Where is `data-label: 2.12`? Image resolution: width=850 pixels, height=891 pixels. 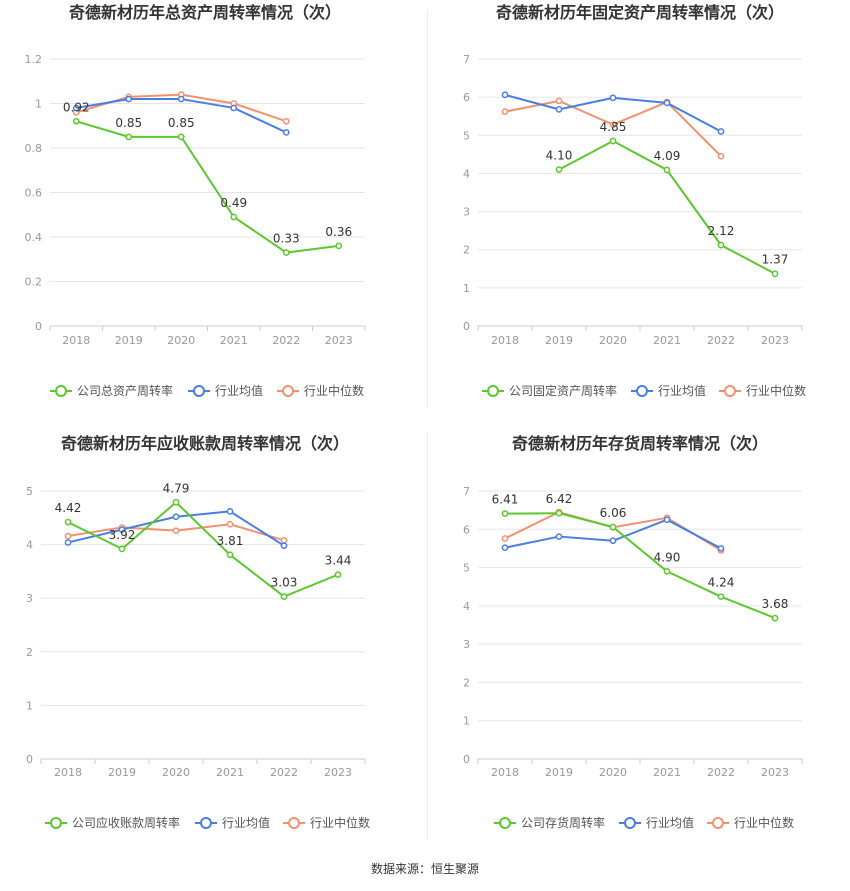
data-label: 2.12 is located at coordinates (721, 231).